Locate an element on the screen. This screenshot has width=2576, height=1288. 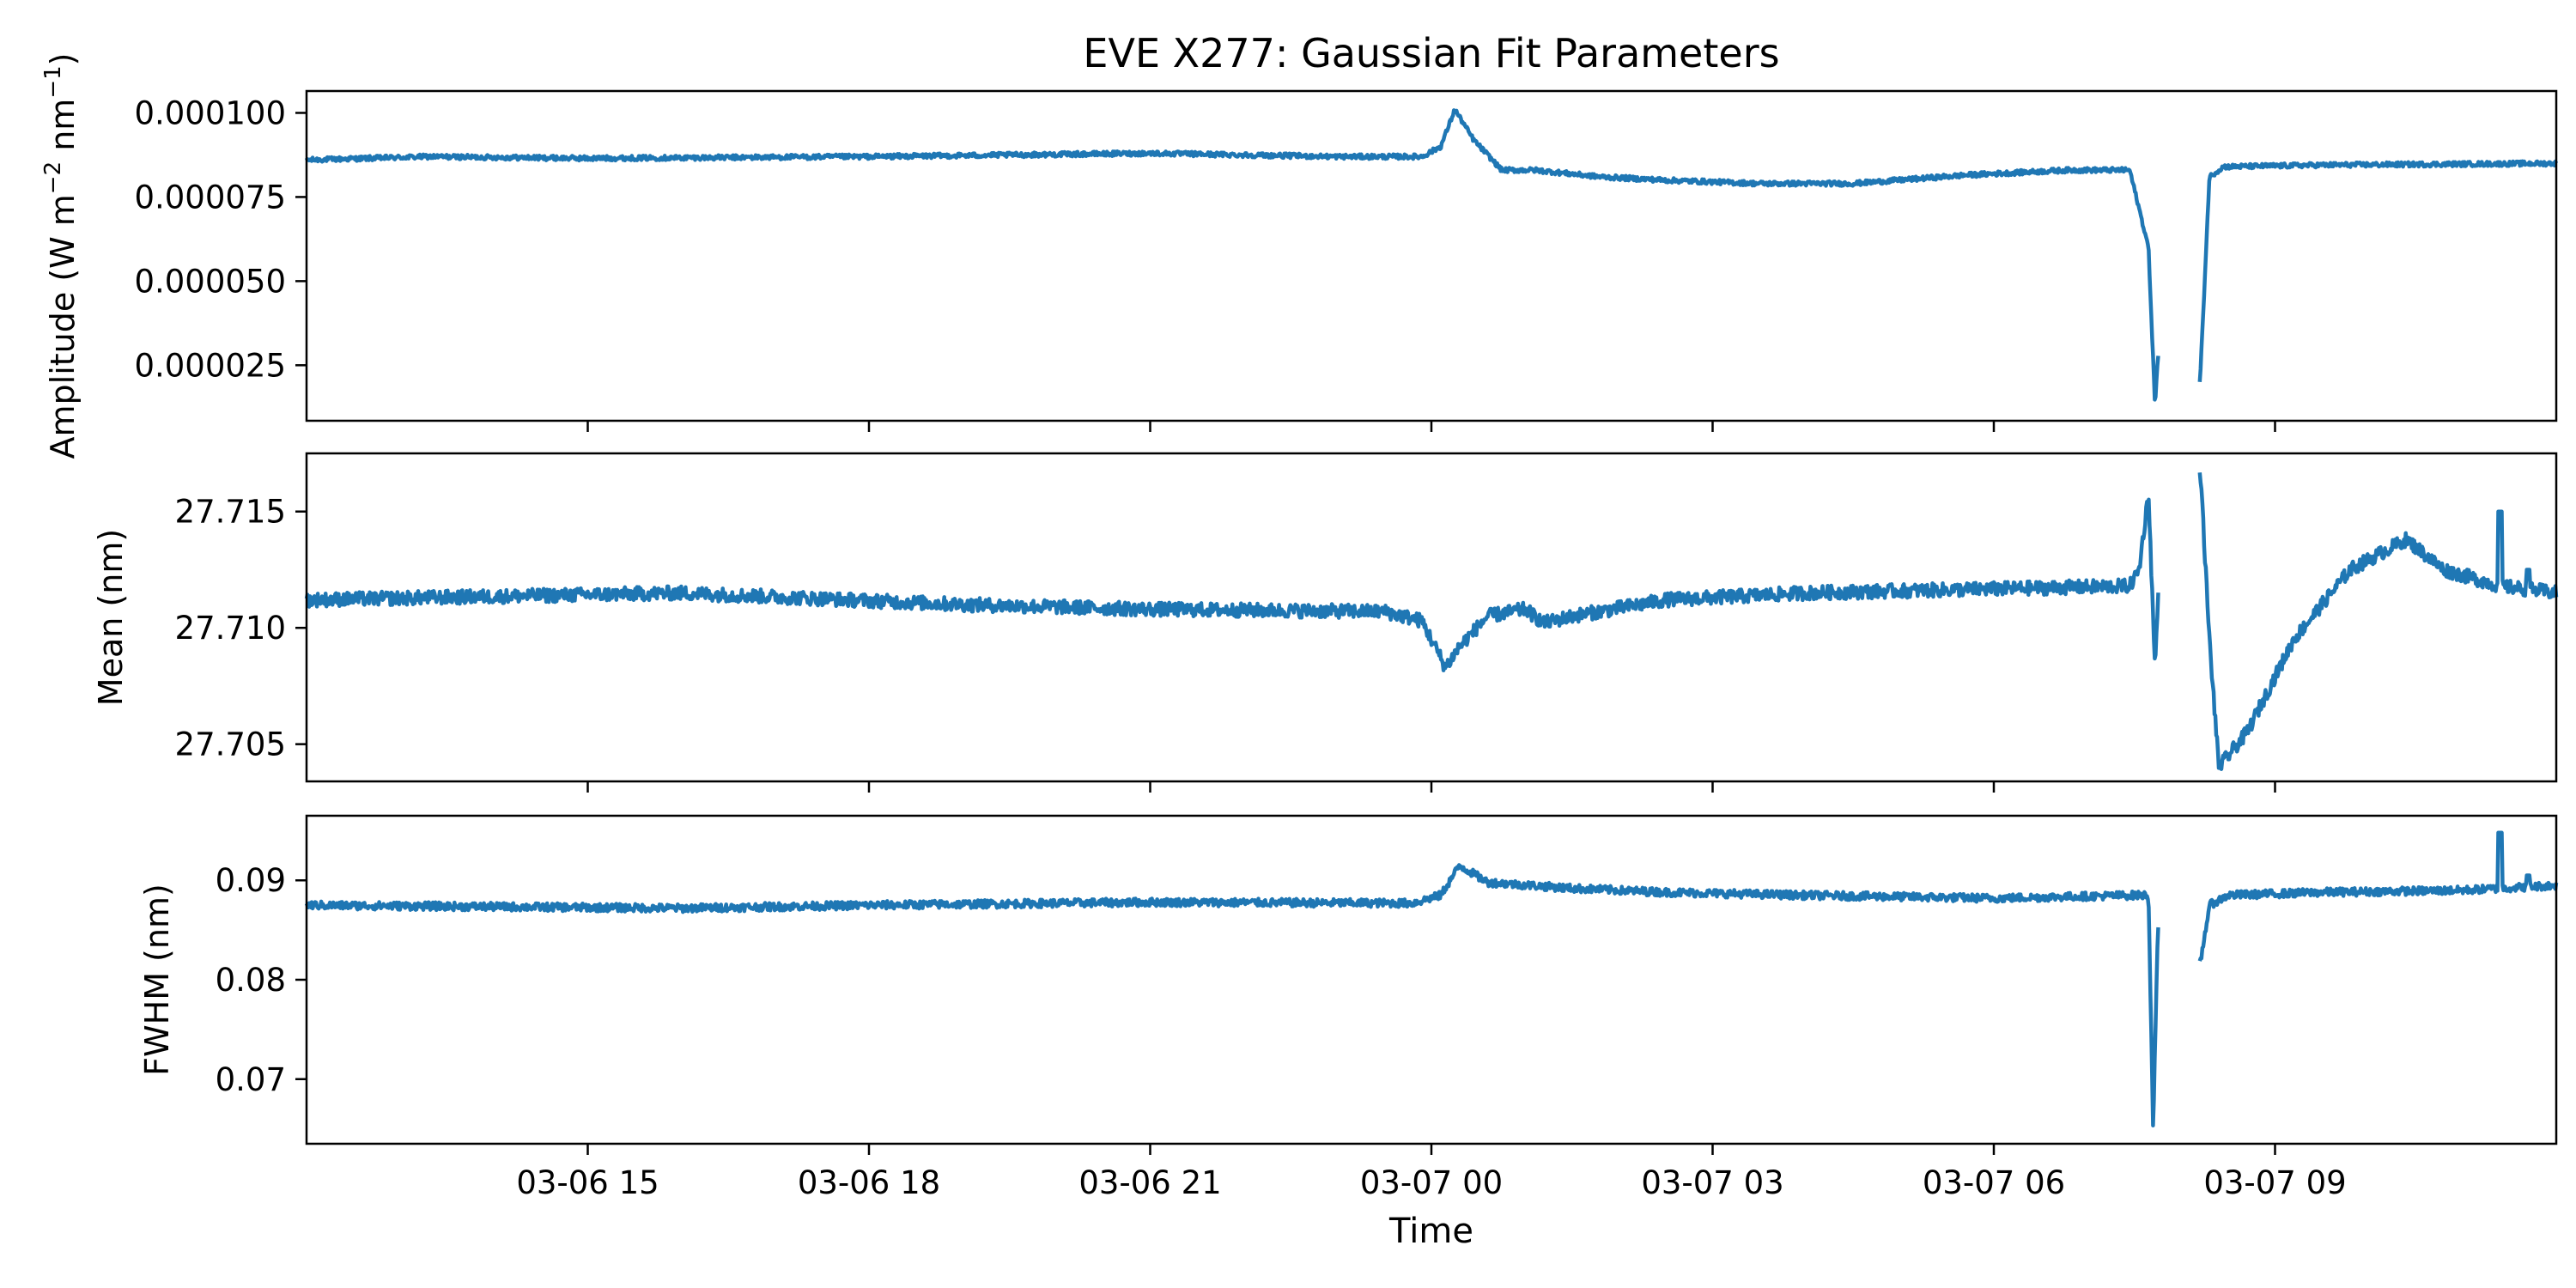
amplitude-xticks is located at coordinates (1431, 426).